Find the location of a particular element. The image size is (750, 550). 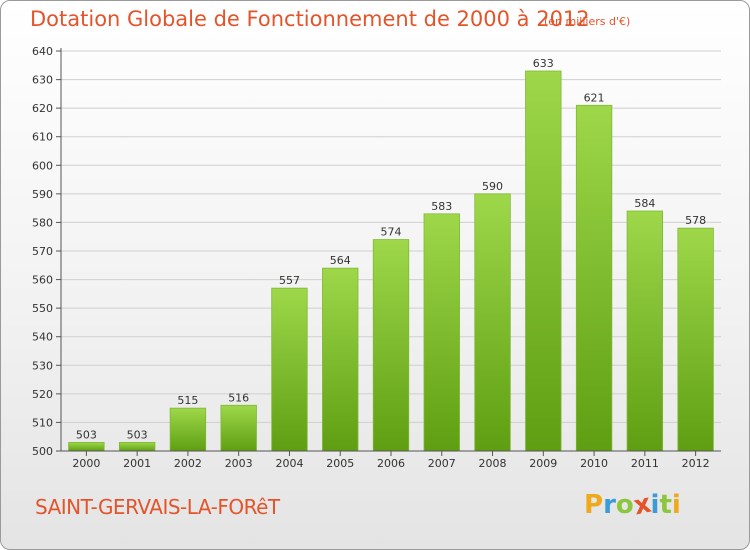

y-tick-label: 540 is located at coordinates (42, 337).